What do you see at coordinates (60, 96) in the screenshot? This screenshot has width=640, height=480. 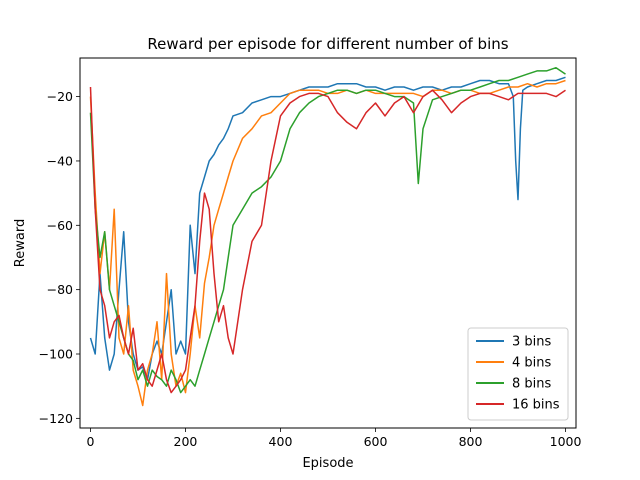 I see `y-tick-label: −20` at bounding box center [60, 96].